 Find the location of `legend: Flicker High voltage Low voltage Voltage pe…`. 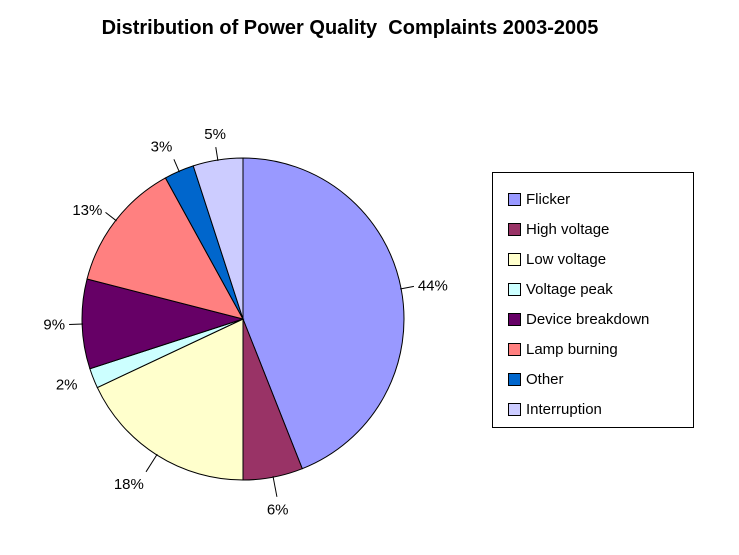

legend: Flicker High voltage Low voltage Voltage pe… is located at coordinates (593, 300).